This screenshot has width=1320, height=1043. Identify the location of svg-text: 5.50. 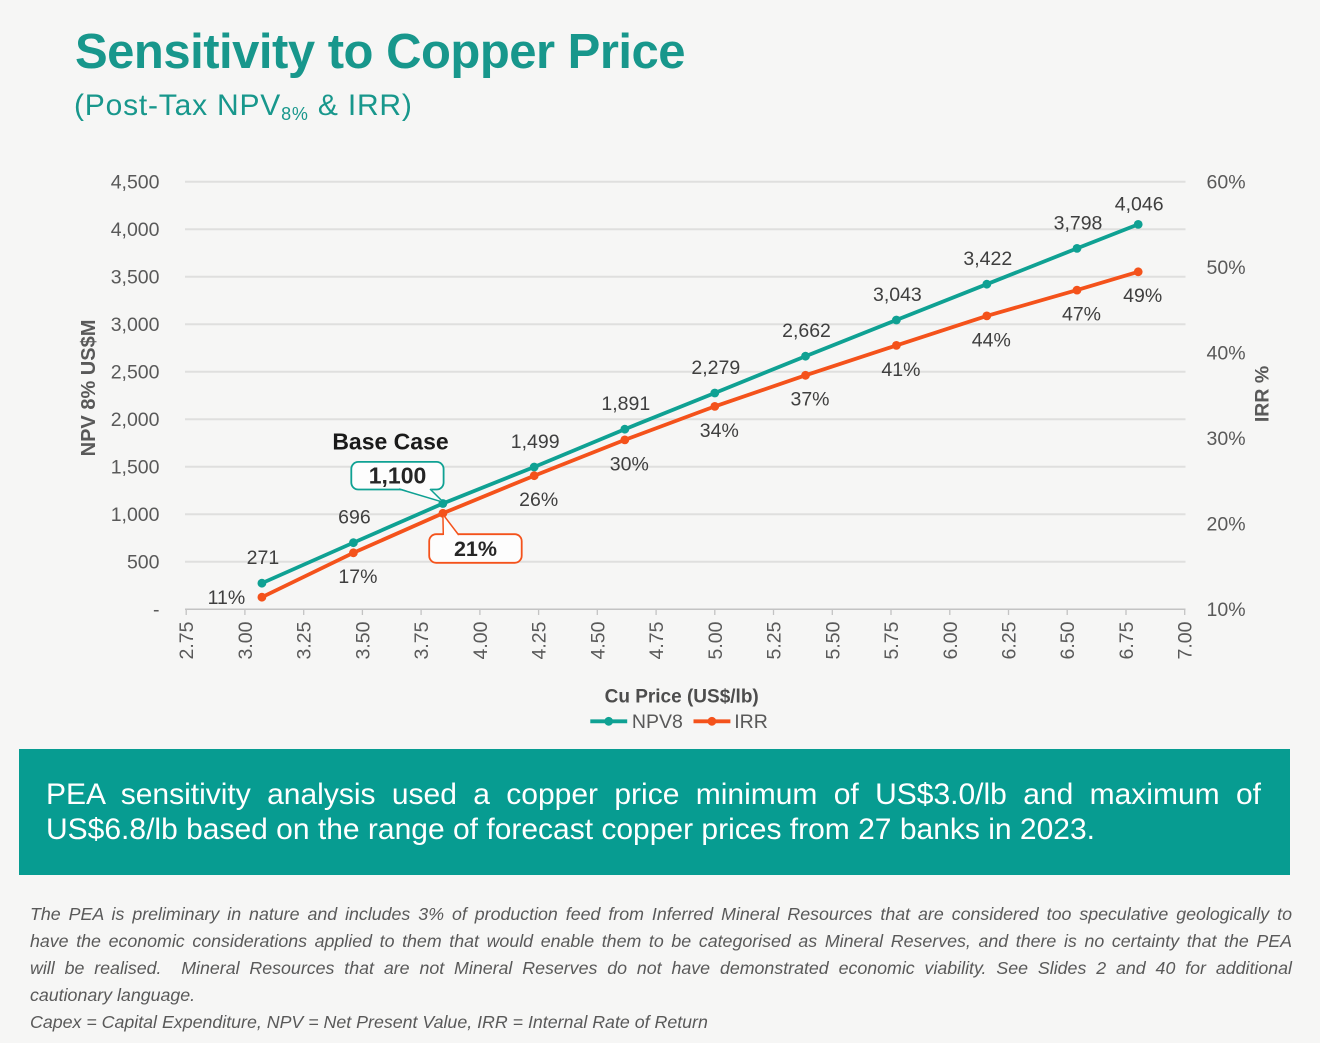
(833, 640).